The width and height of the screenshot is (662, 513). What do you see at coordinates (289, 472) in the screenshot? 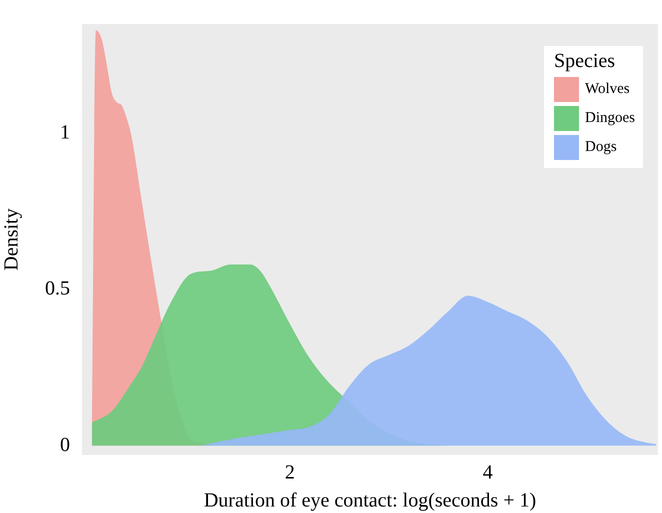
I see `x-tick-label: 2` at bounding box center [289, 472].